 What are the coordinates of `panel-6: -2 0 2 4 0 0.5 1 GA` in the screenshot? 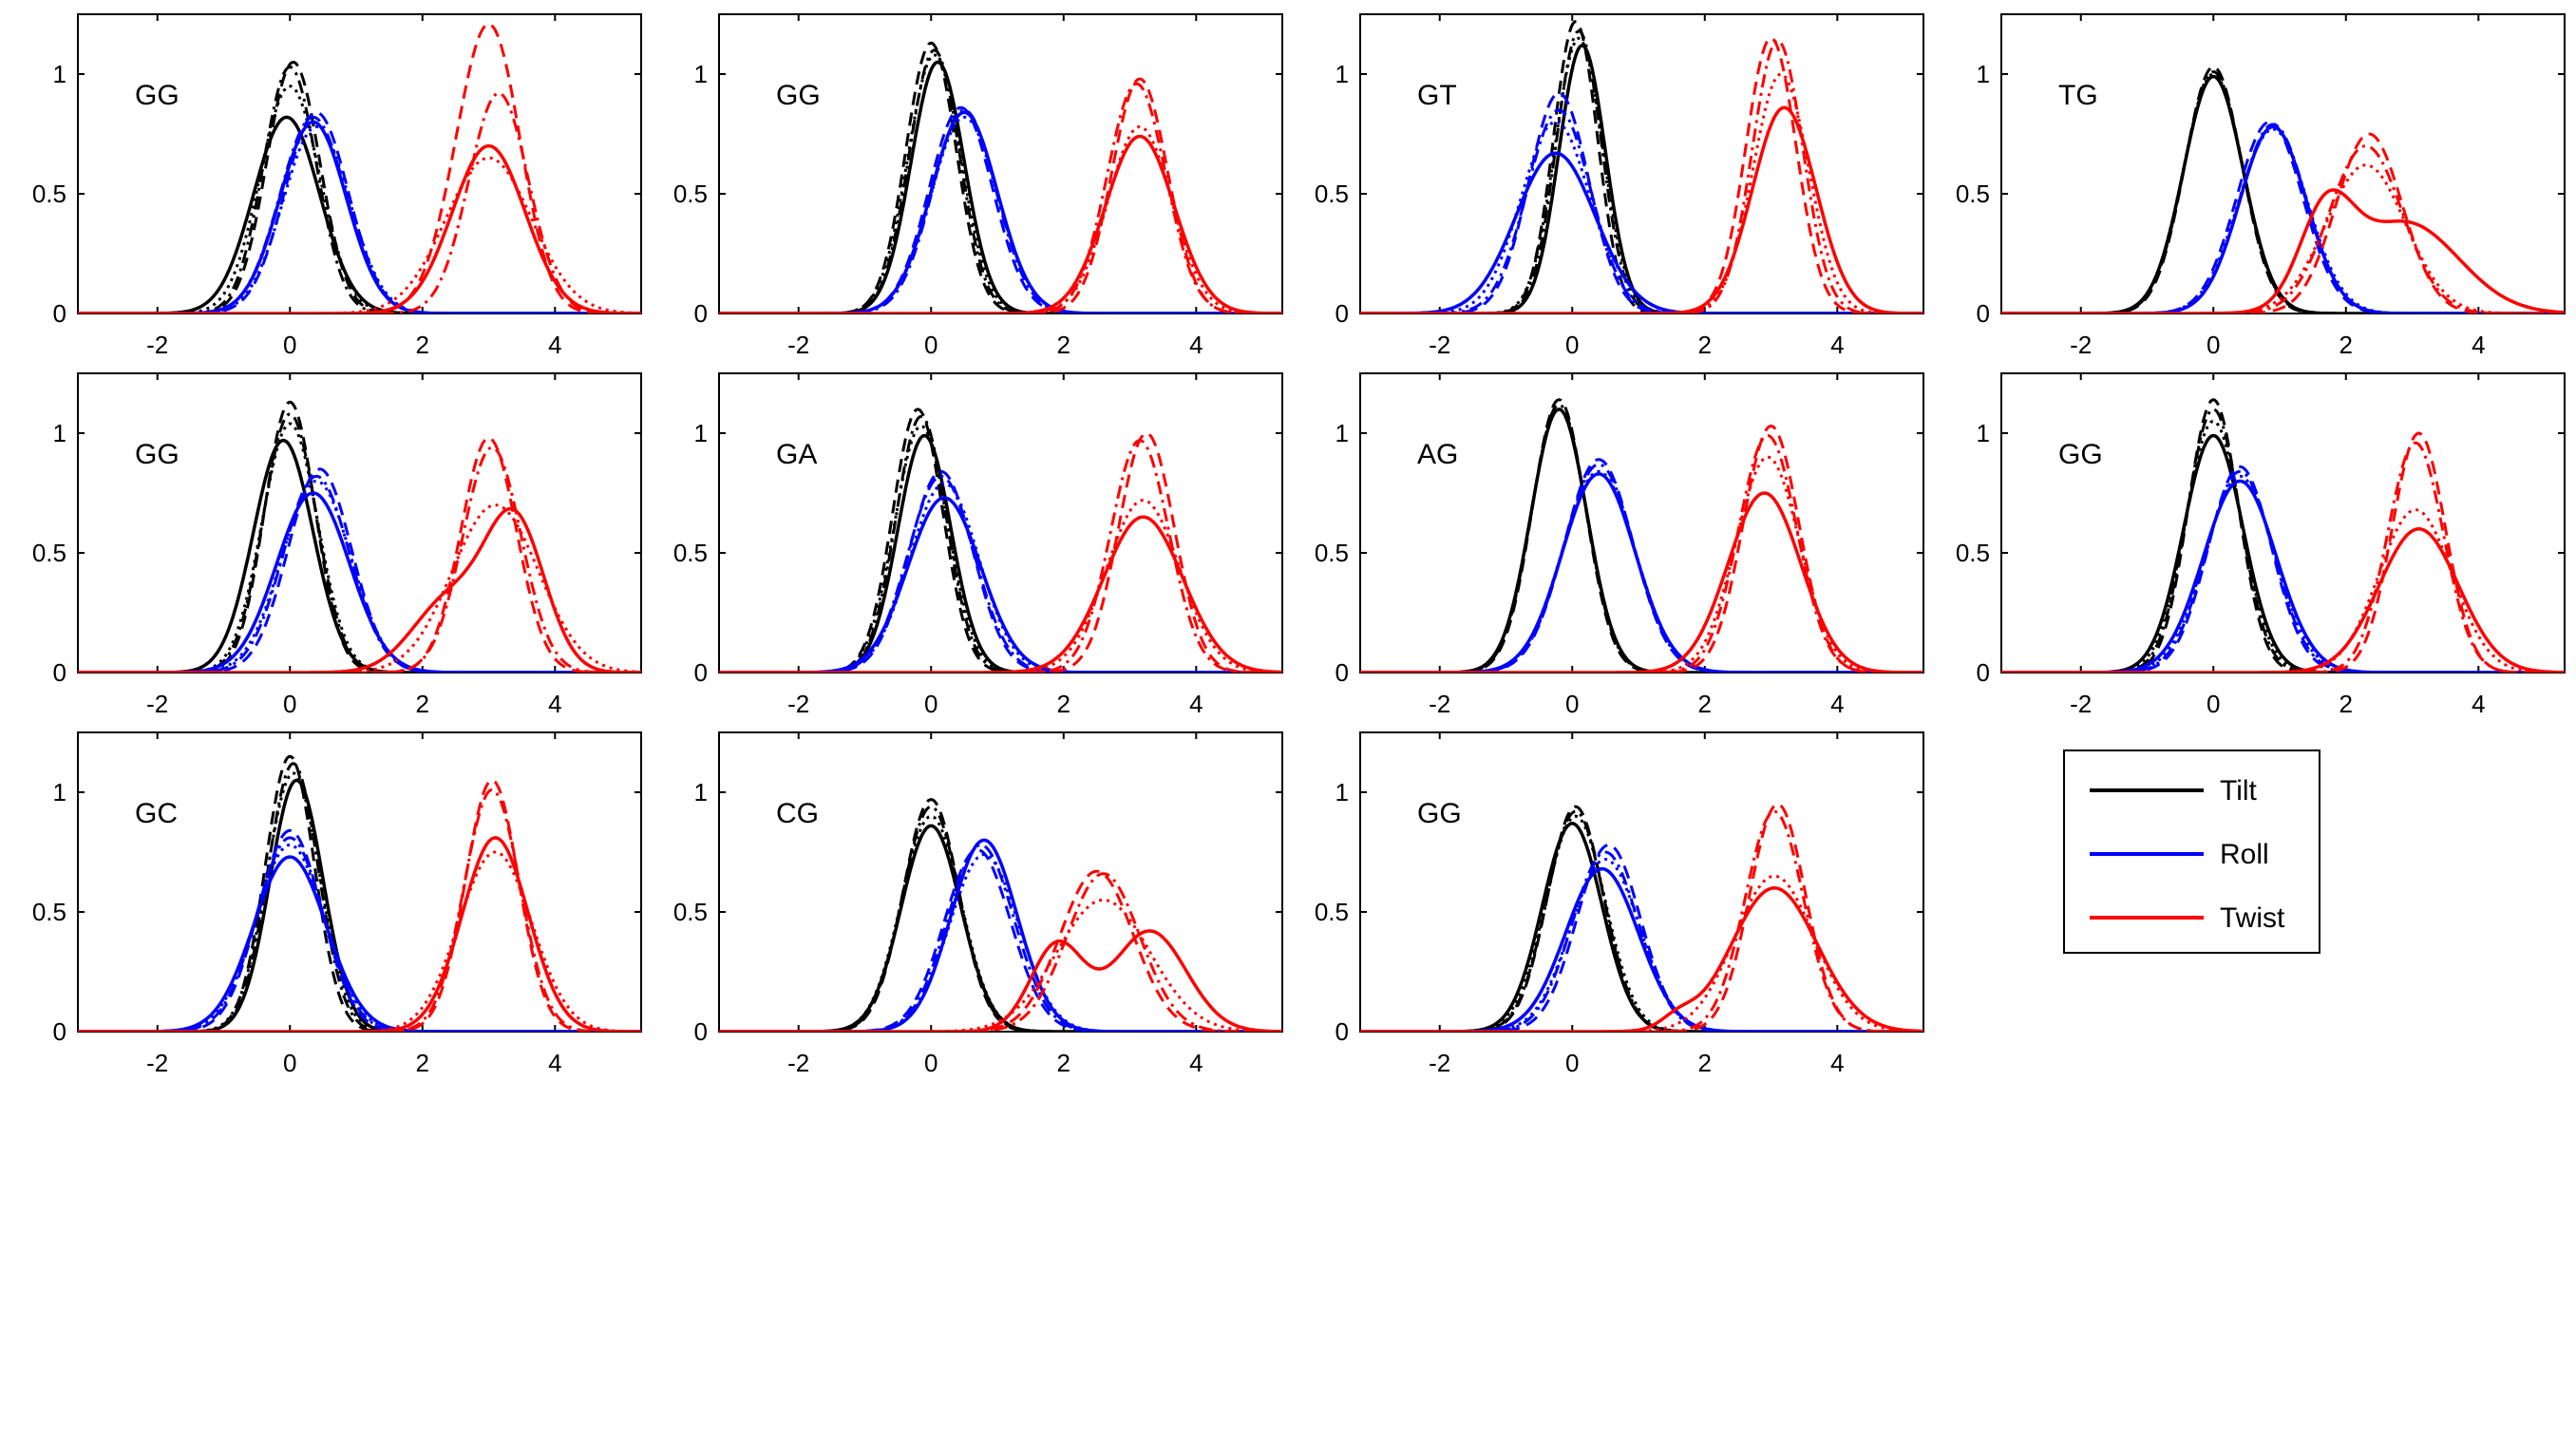 It's located at (978, 545).